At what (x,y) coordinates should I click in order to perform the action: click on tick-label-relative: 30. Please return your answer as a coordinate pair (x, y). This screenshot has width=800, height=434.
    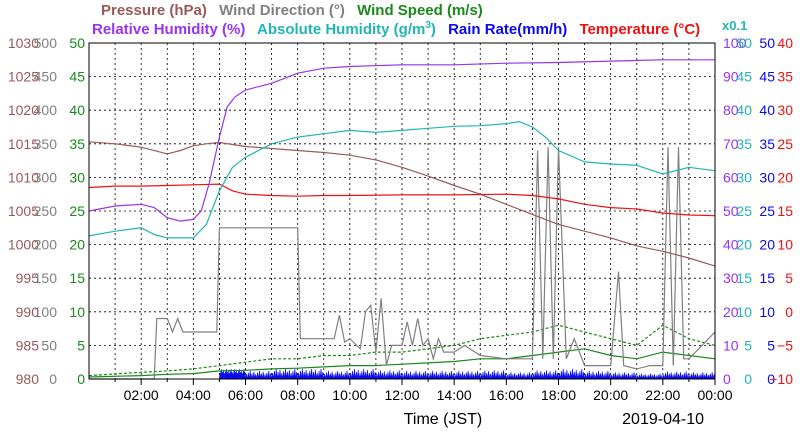
    Looking at the image, I should click on (731, 278).